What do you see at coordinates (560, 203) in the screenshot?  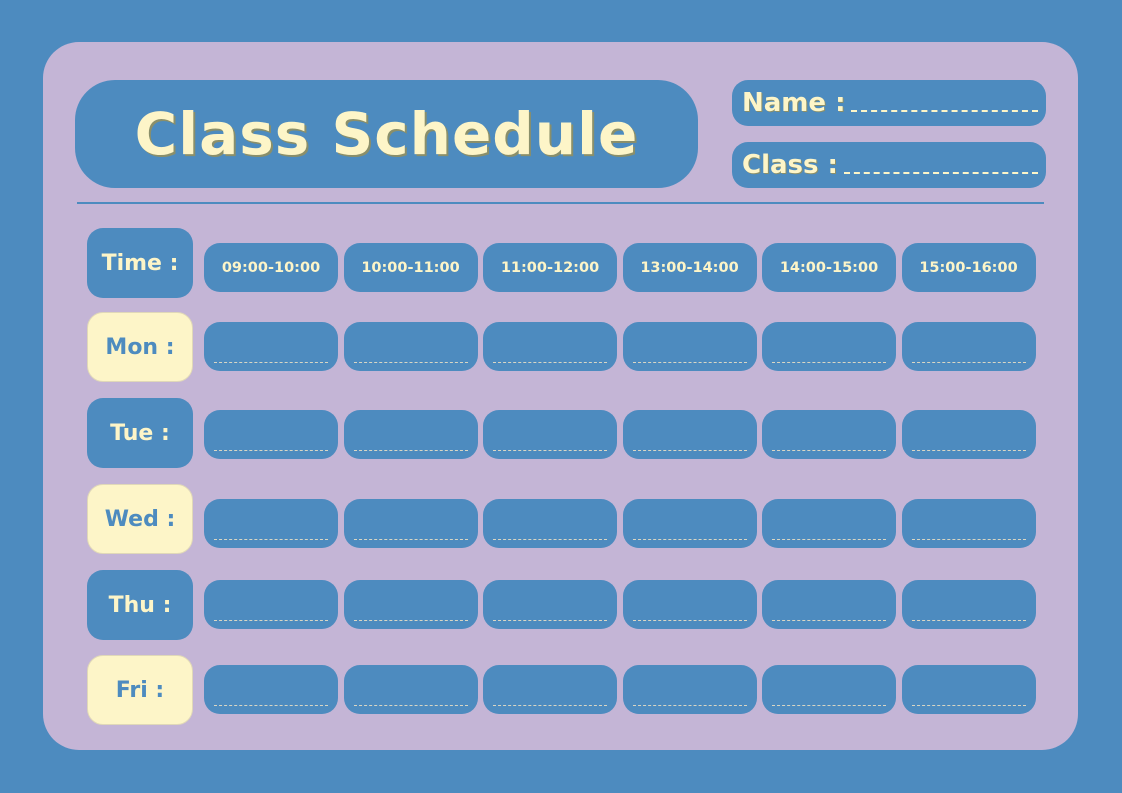 I see `divider` at bounding box center [560, 203].